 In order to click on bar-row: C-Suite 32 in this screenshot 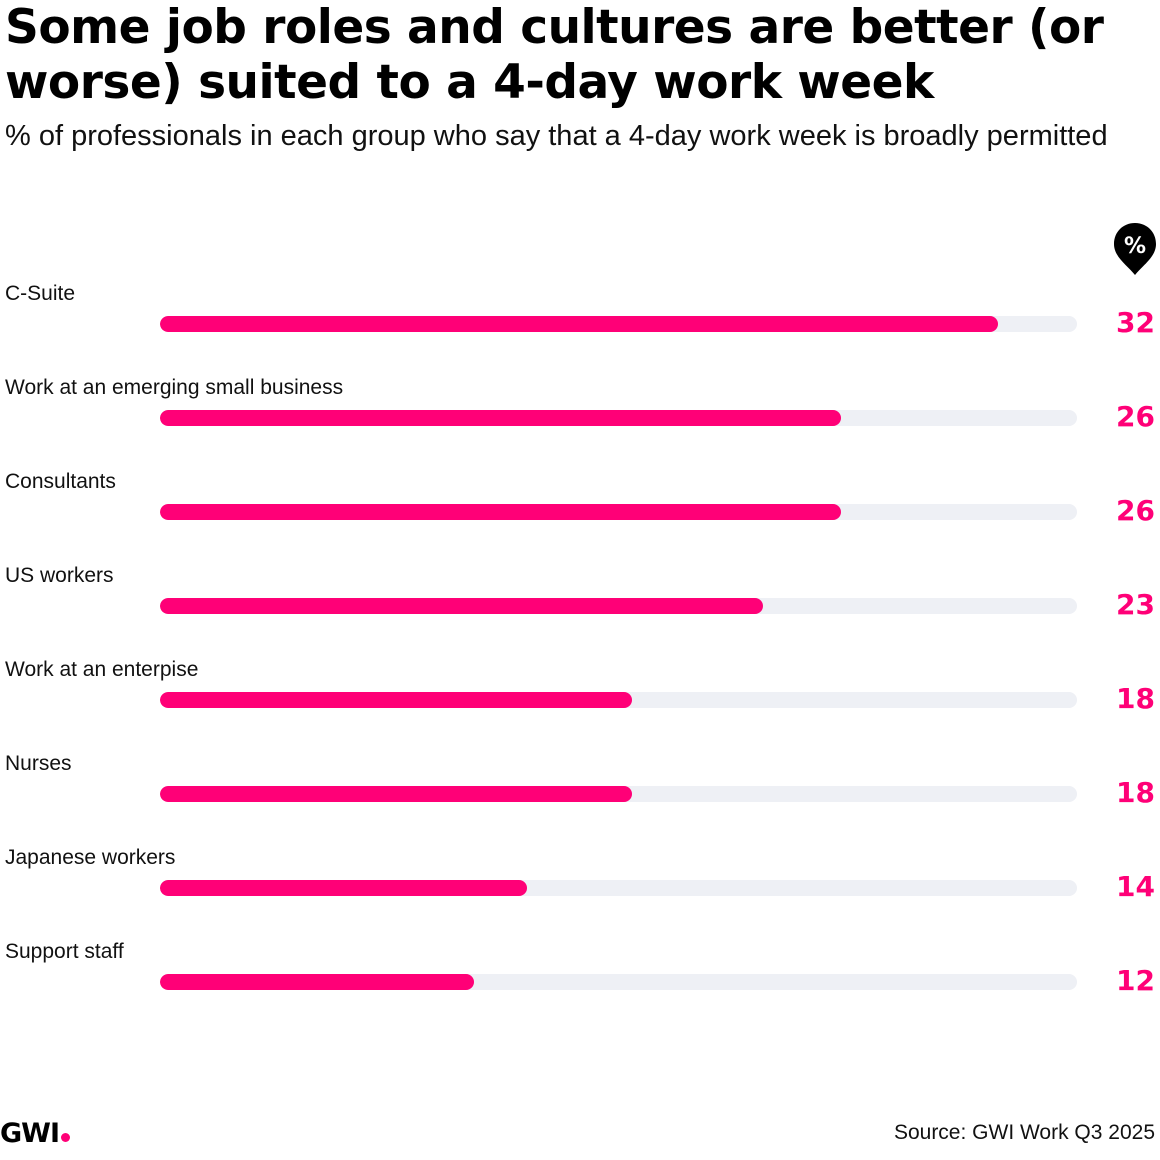, I will do `click(580, 329)`.